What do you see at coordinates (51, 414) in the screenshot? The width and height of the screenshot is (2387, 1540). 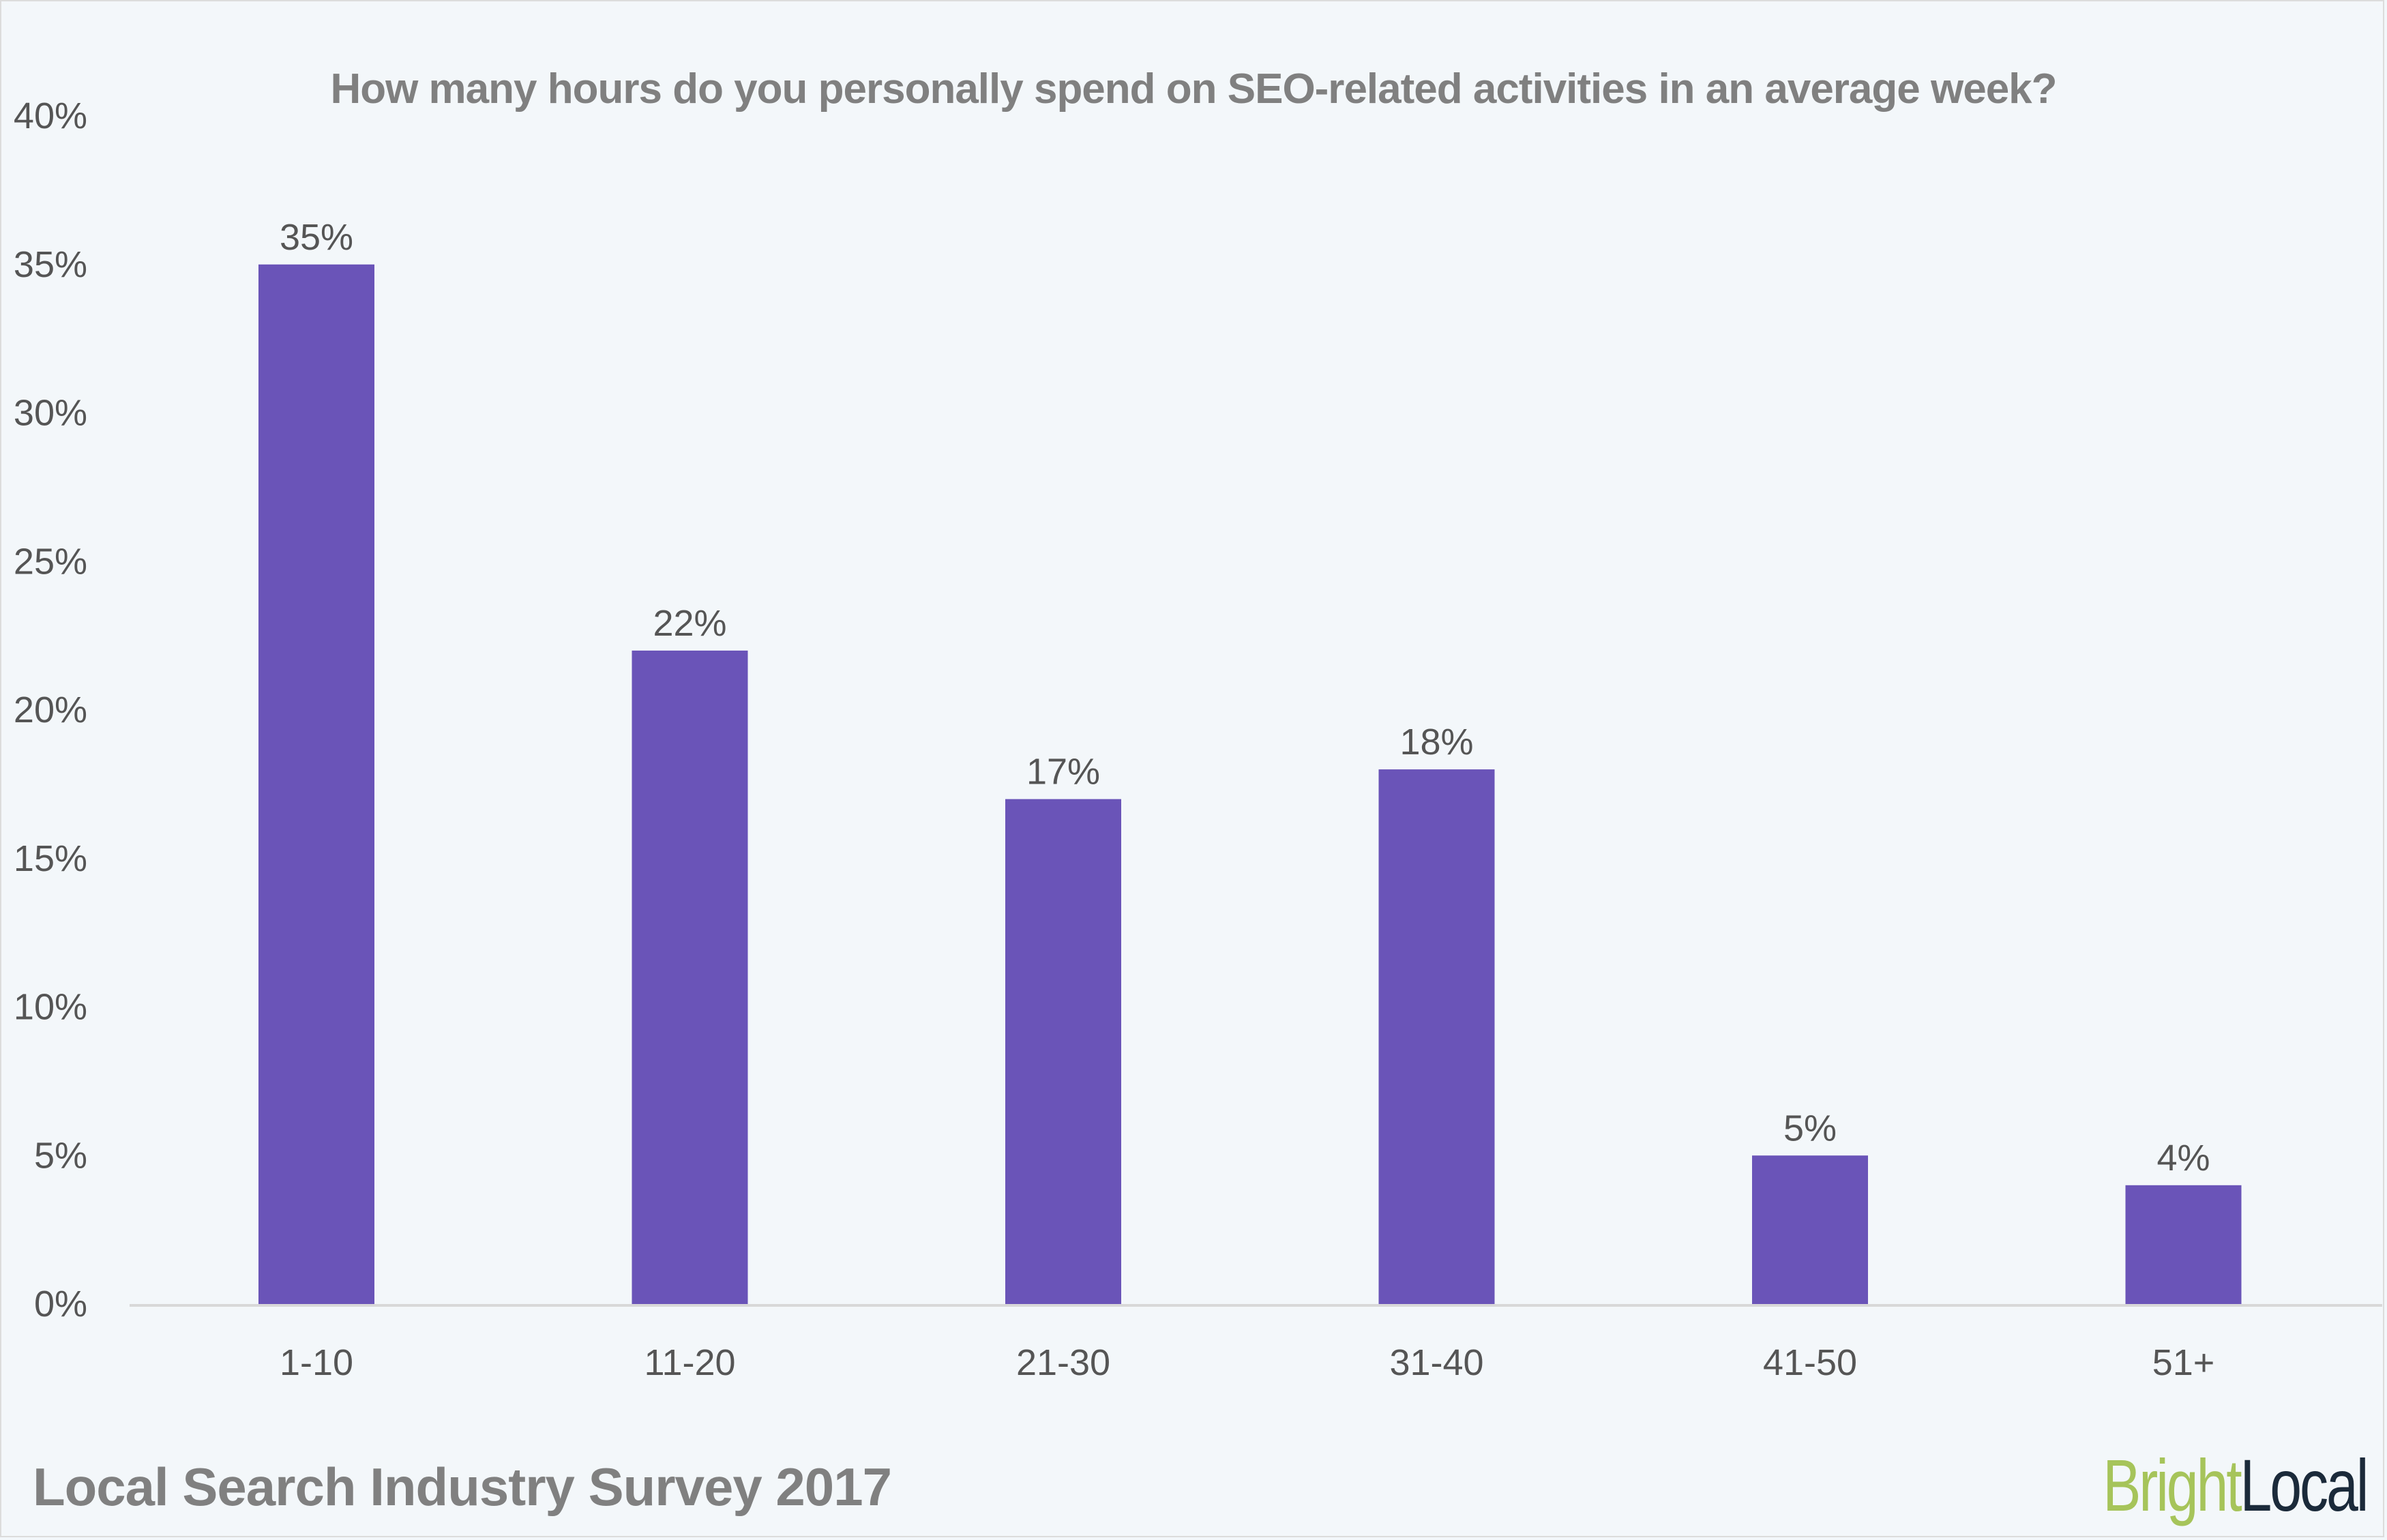 I see `y-tick-label: 30%` at bounding box center [51, 414].